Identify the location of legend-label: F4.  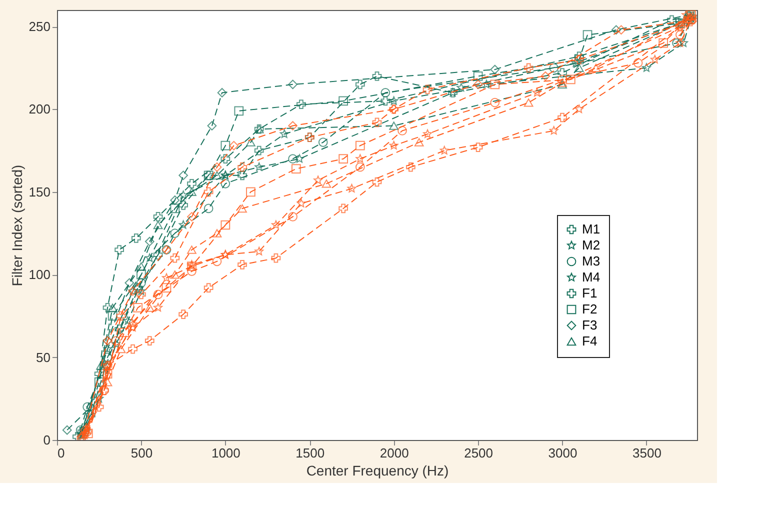
(590, 341).